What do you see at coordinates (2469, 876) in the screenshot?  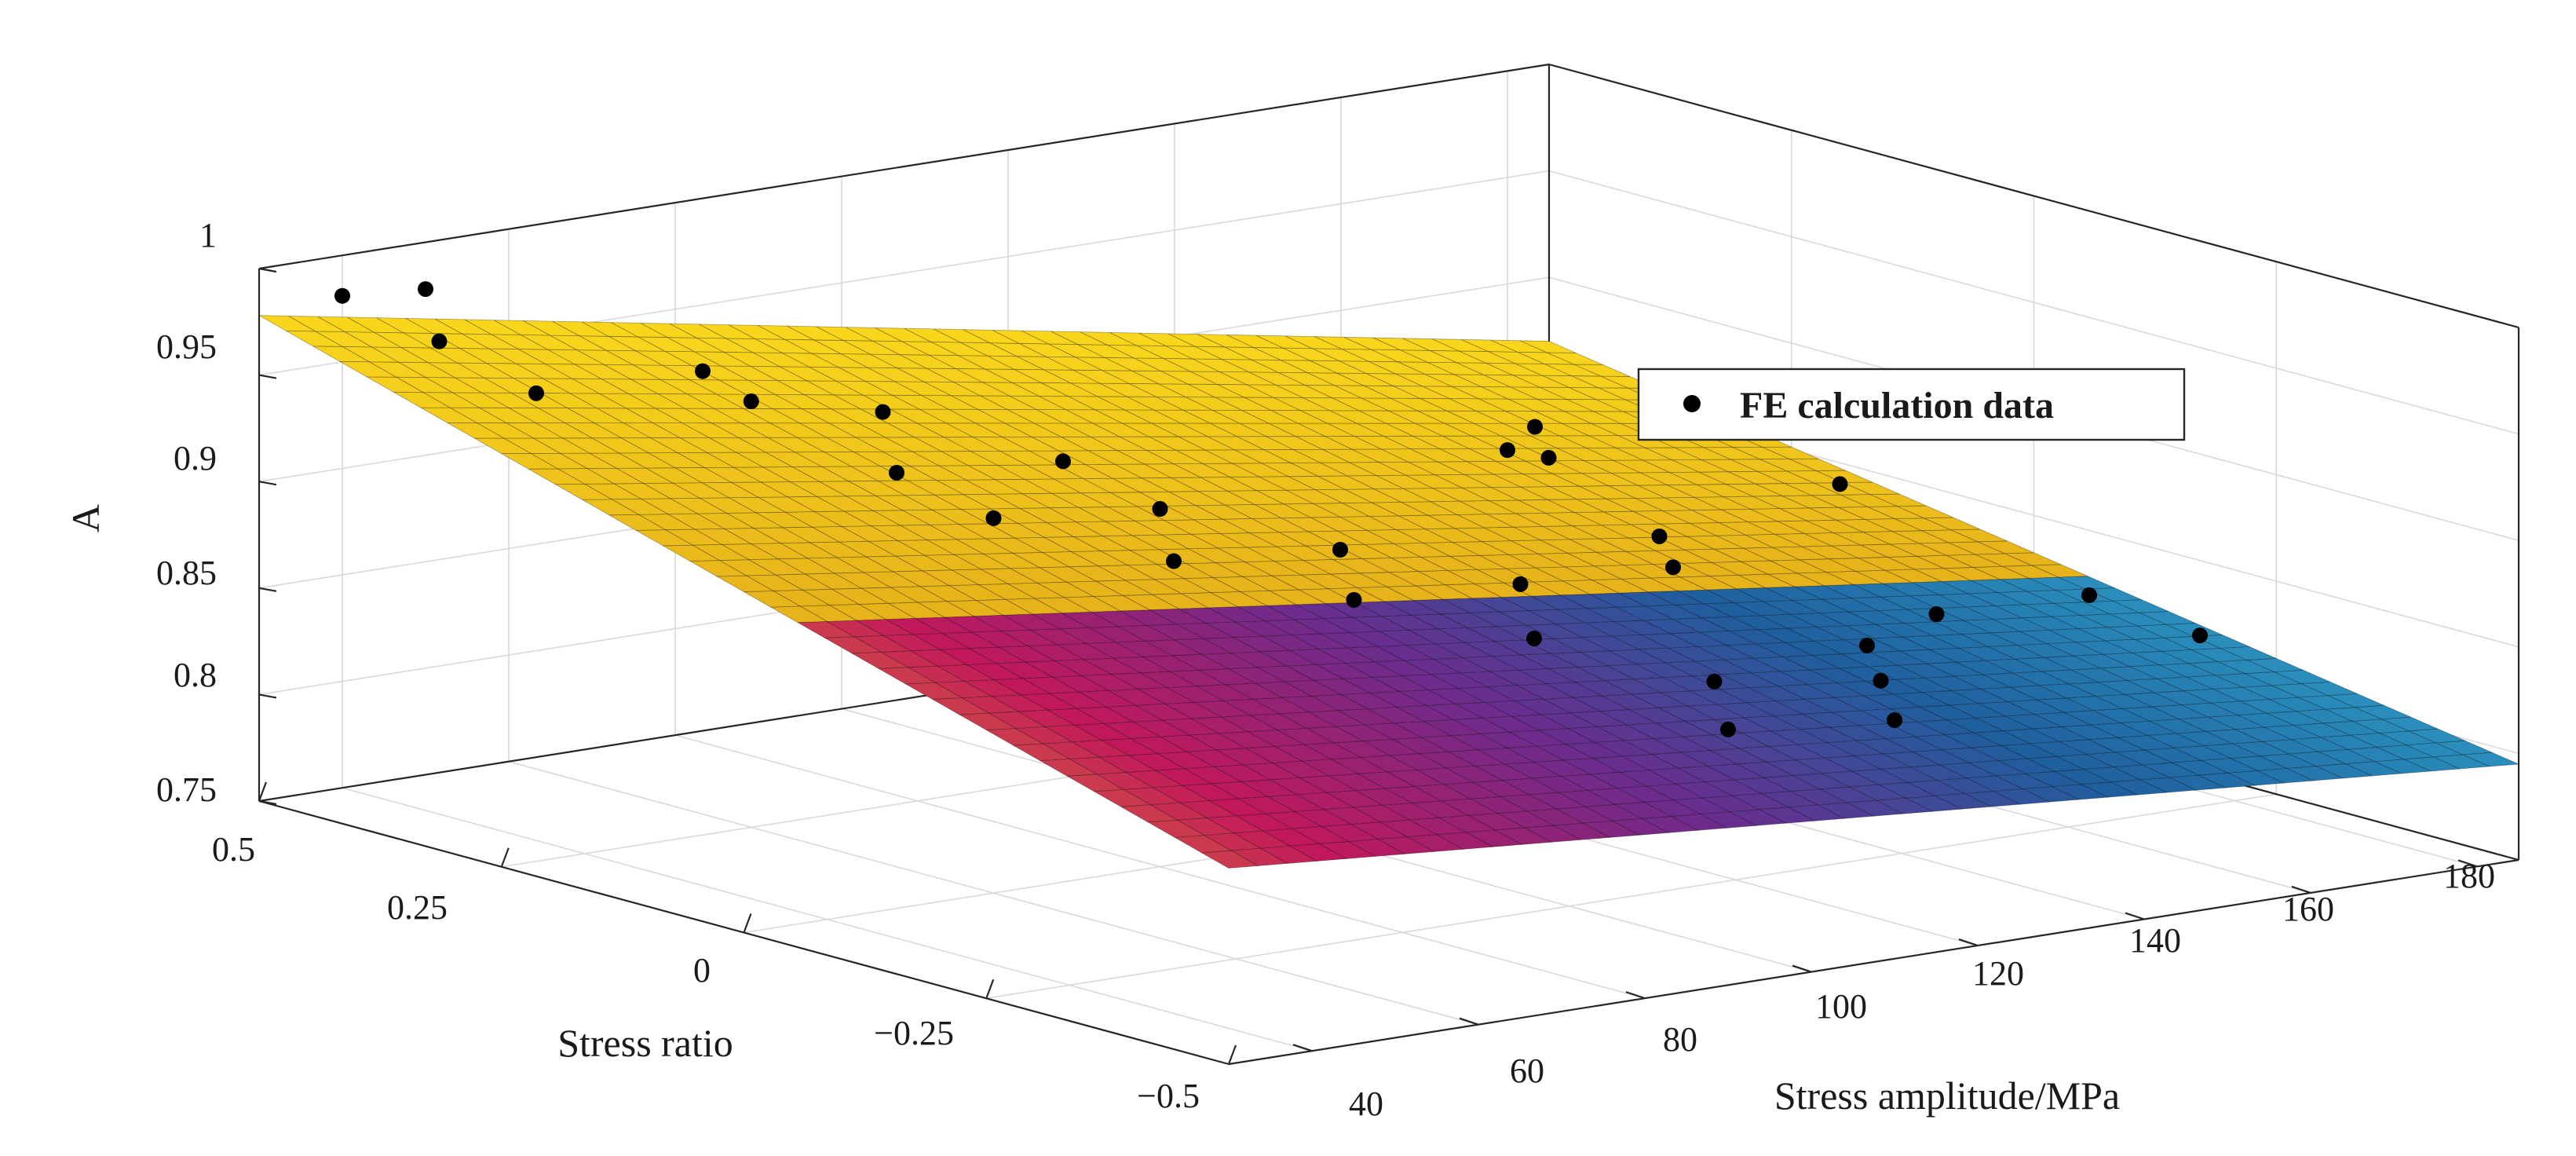 I see `y-tick-label: 180` at bounding box center [2469, 876].